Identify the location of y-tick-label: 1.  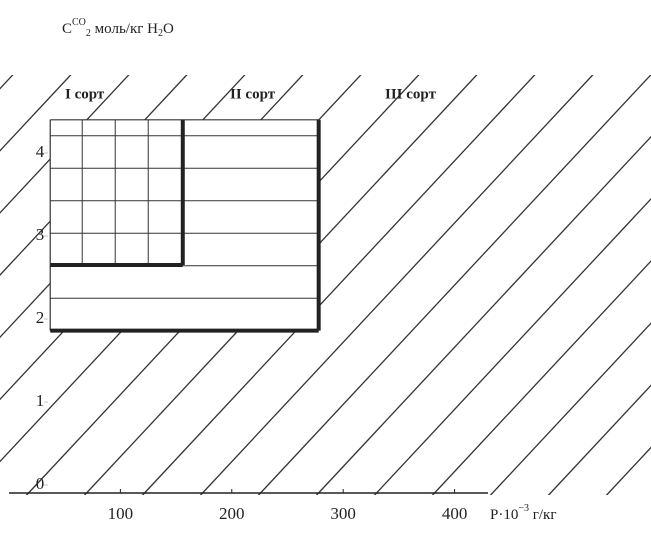
(40, 400).